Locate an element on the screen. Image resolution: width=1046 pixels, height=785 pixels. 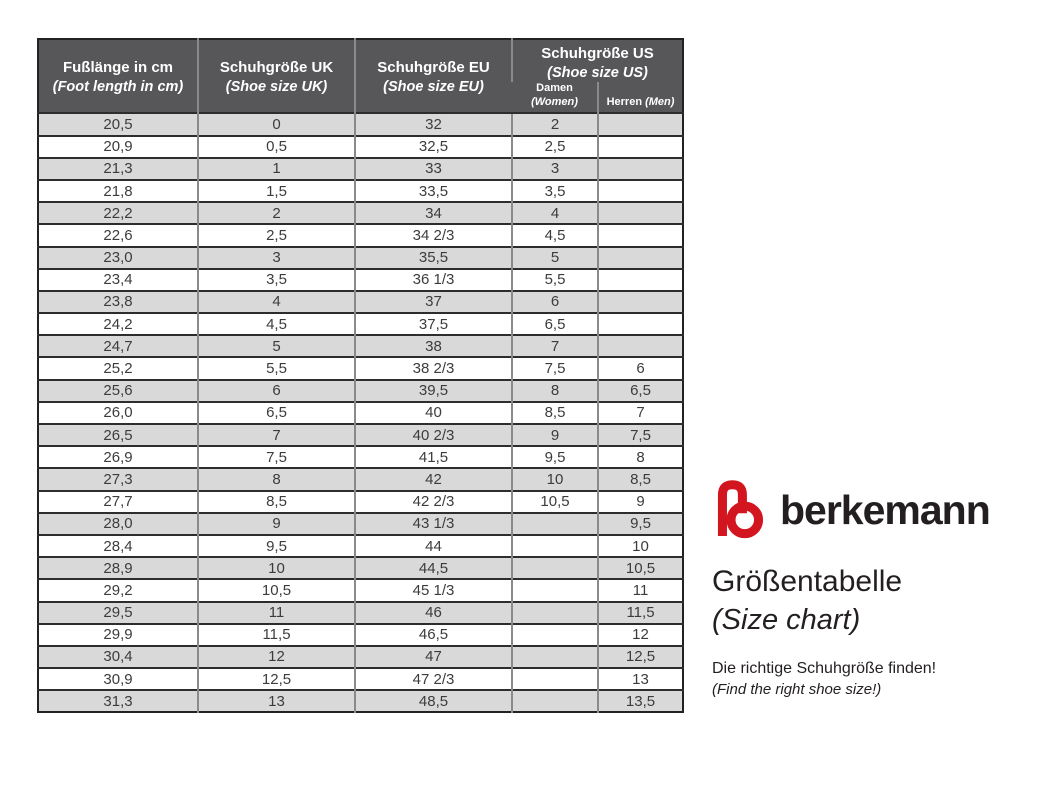
table-cell: 4,5 is located at coordinates (554, 235).